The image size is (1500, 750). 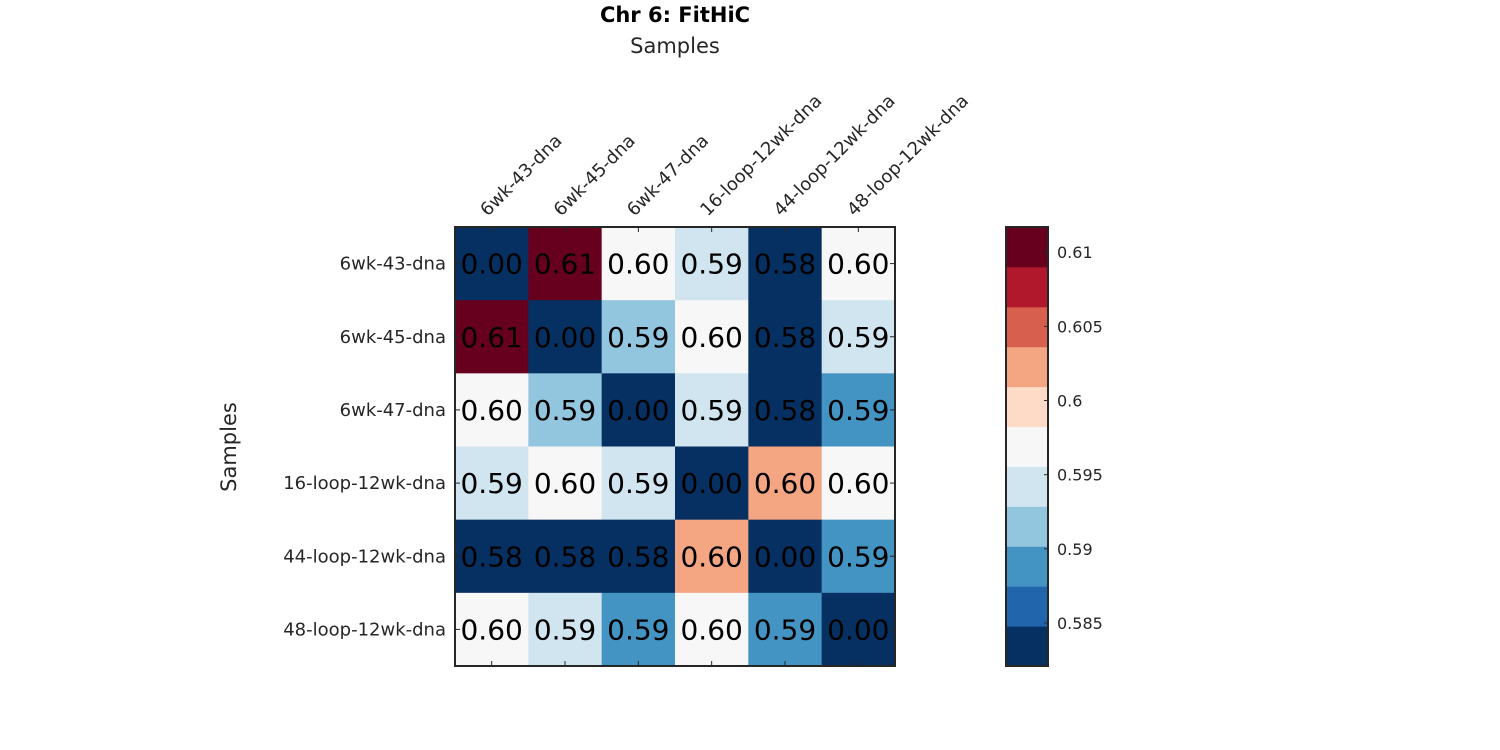 I want to click on colorbar-tick-label: 0.585, so click(x=1080, y=623).